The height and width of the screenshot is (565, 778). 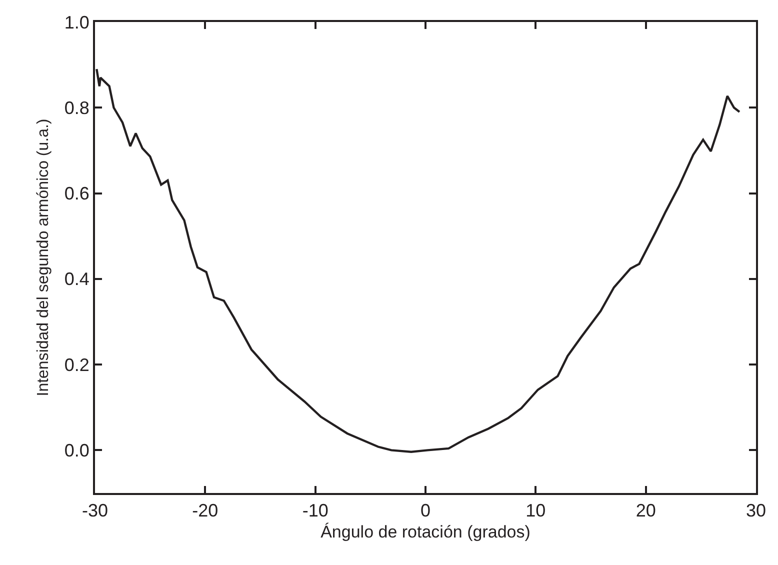 What do you see at coordinates (646, 510) in the screenshot?
I see `x-tick-label: 20` at bounding box center [646, 510].